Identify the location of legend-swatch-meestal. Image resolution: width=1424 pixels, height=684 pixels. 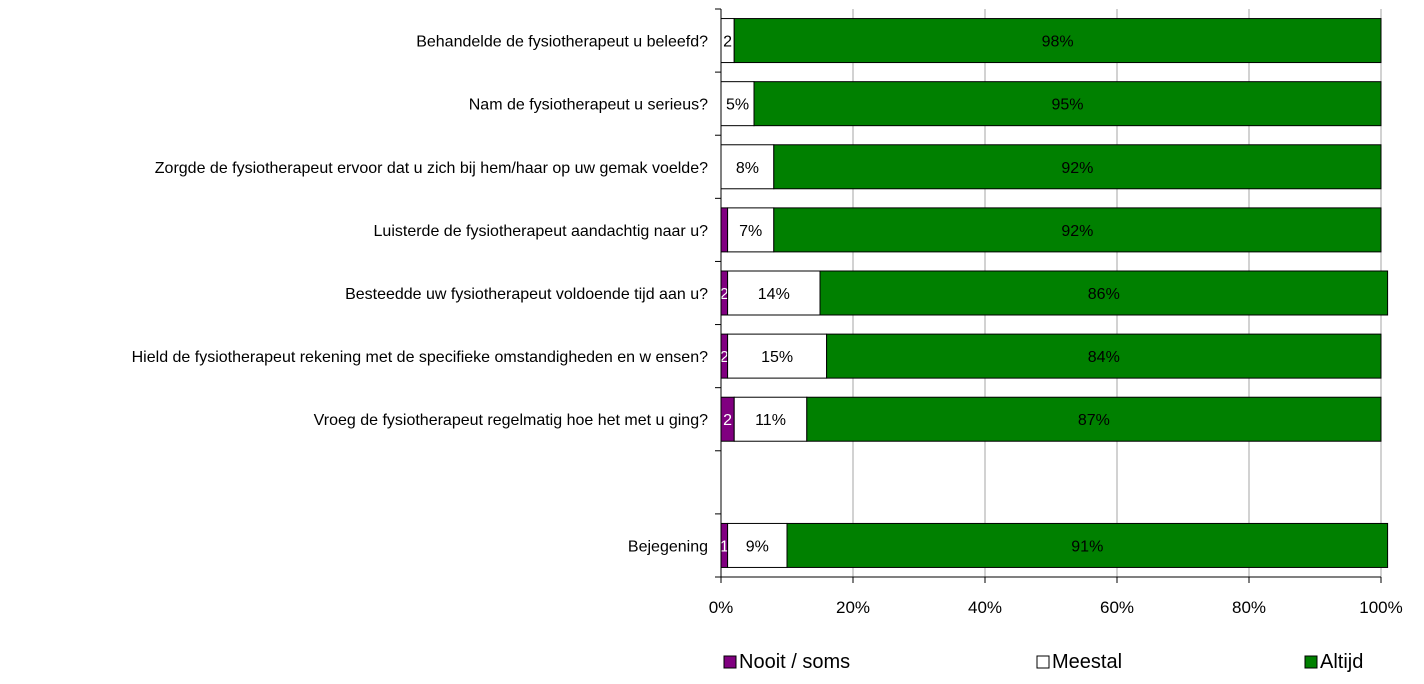
(1043, 662).